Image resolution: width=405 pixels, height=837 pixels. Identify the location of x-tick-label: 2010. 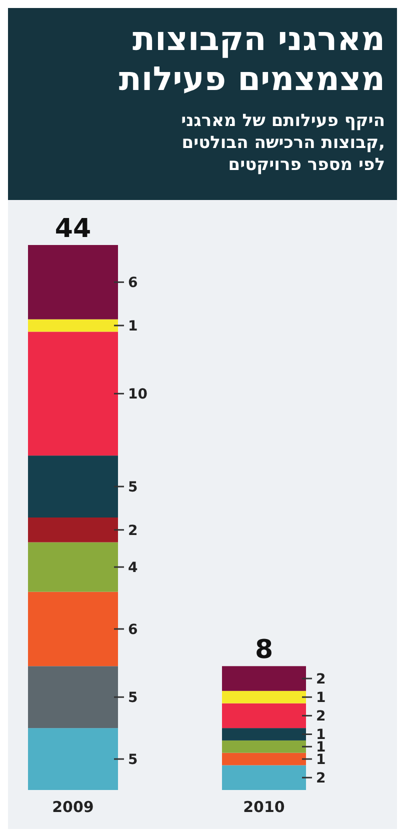
(264, 807).